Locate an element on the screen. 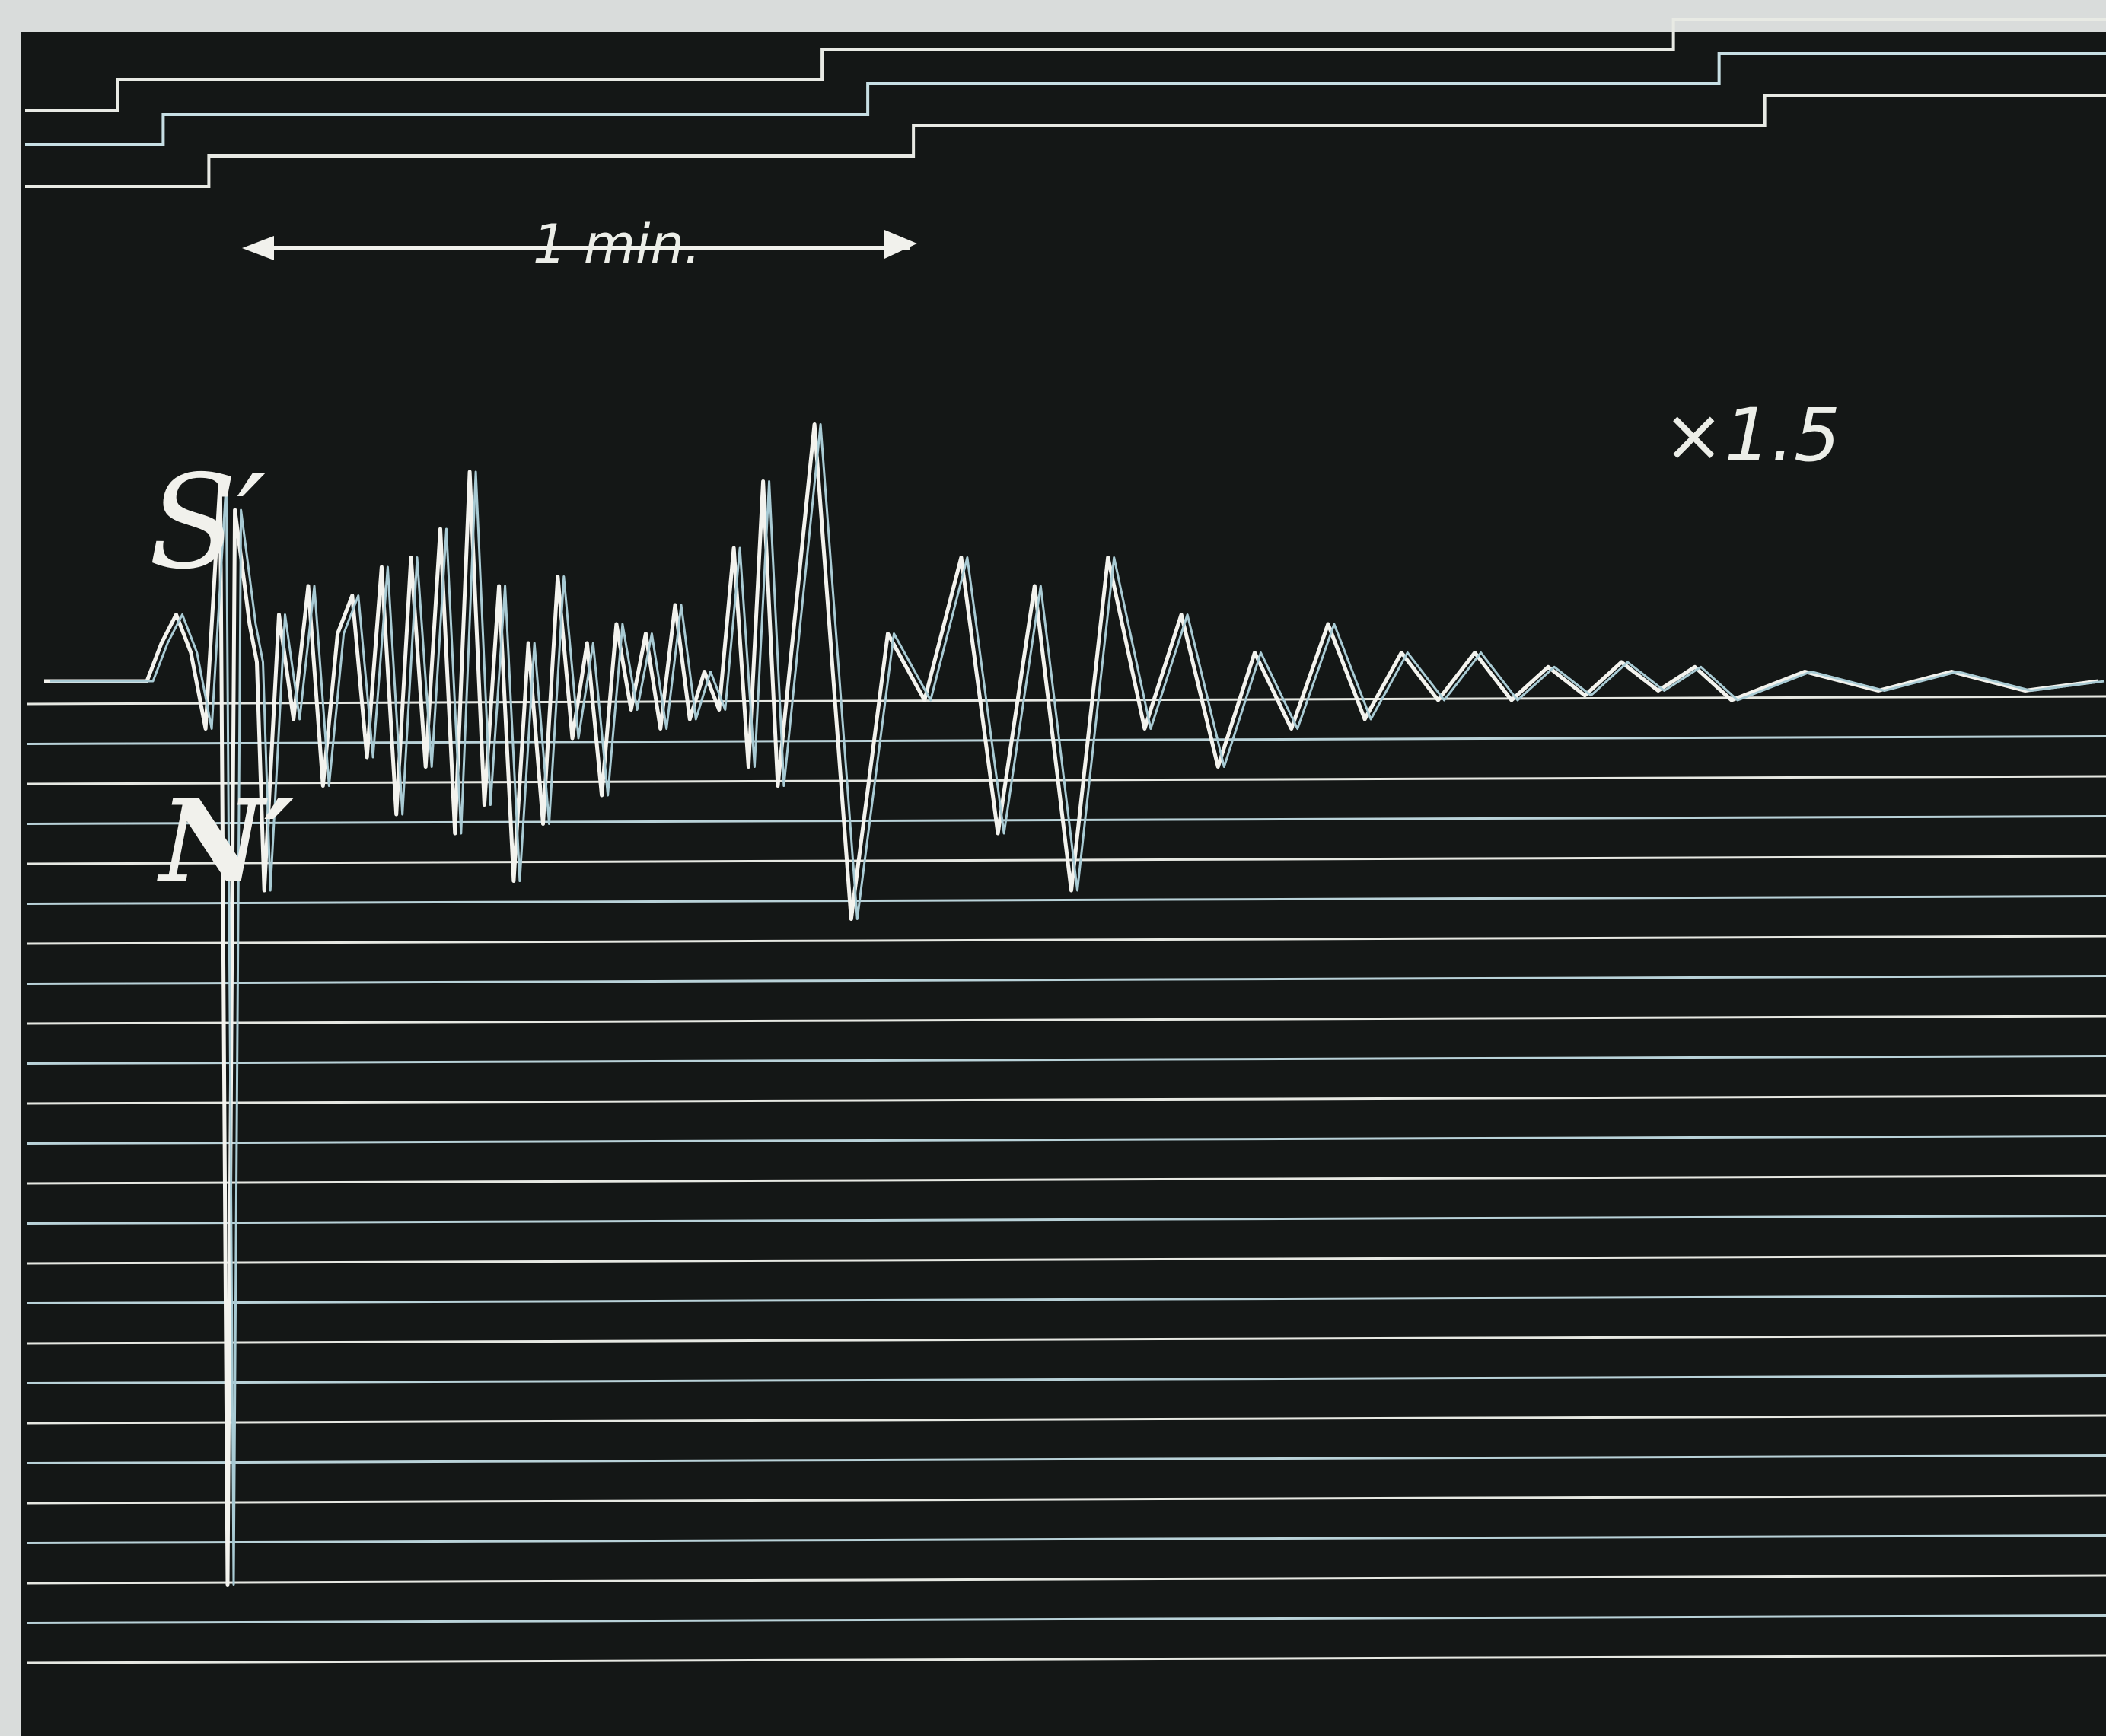  time-mark-lines is located at coordinates (1065, 103).